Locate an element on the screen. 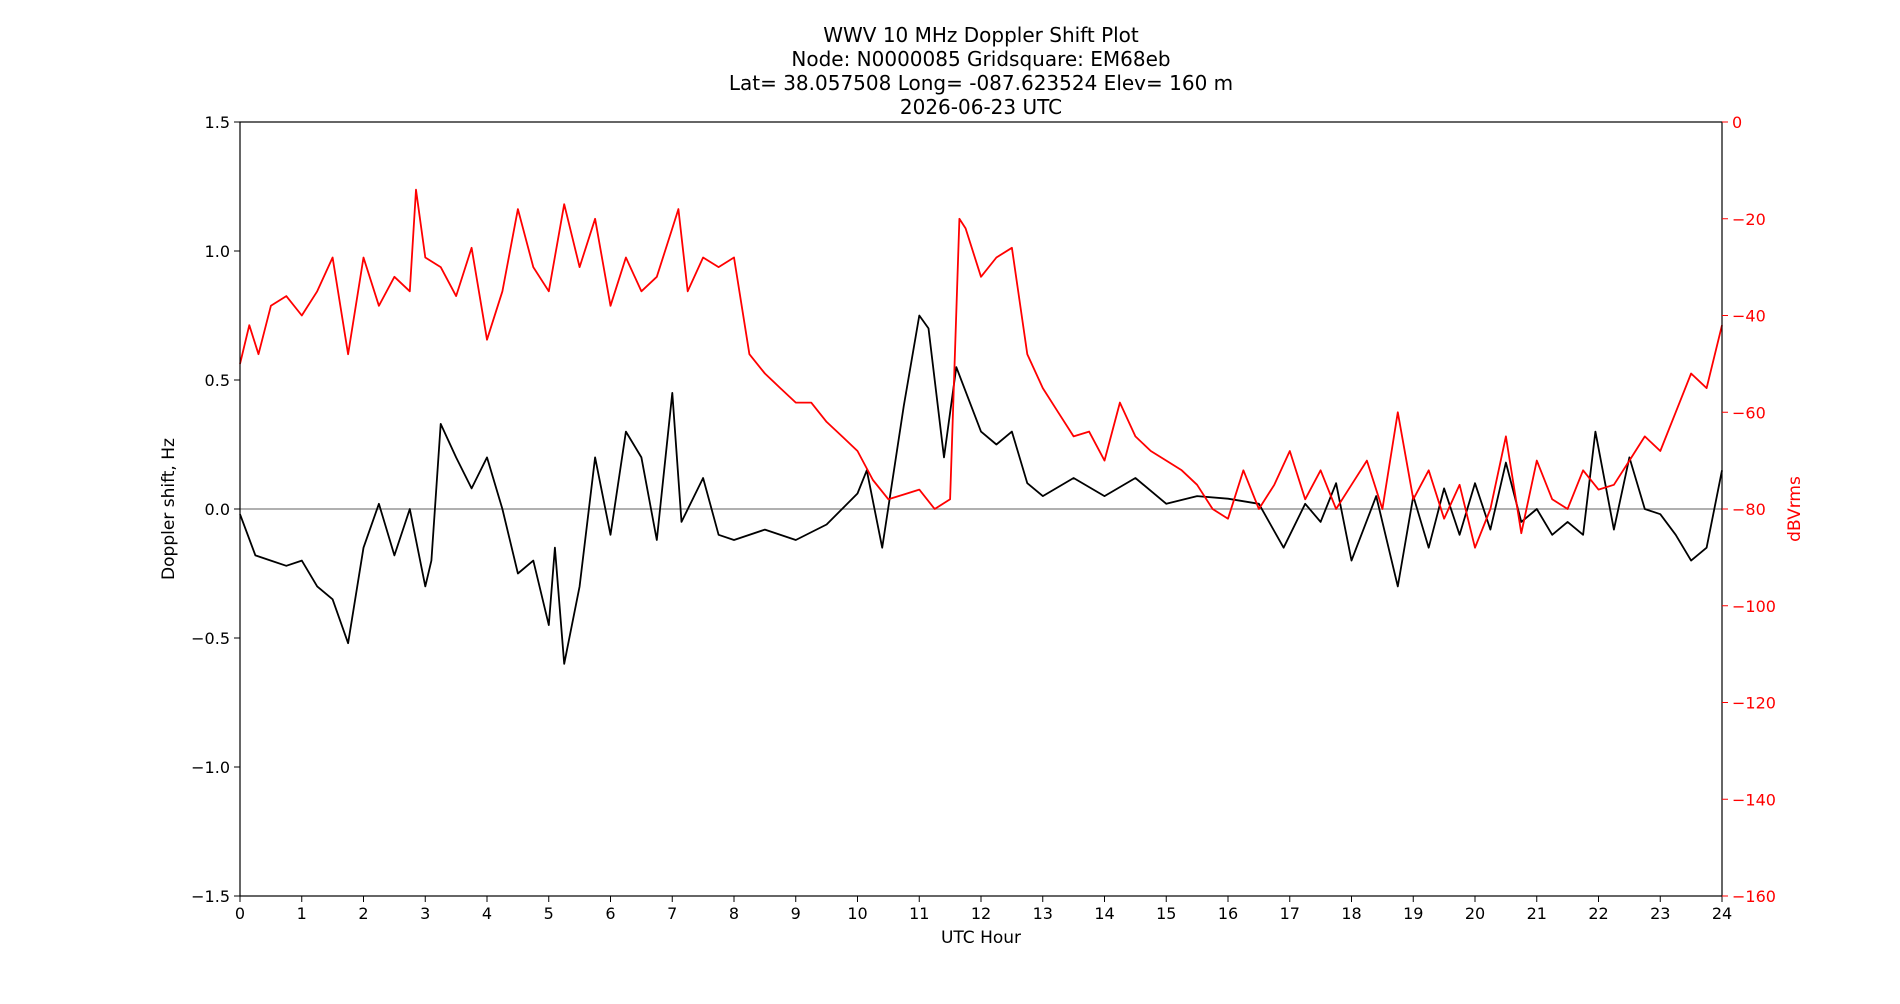  x-tick-label: 6 is located at coordinates (610, 913).